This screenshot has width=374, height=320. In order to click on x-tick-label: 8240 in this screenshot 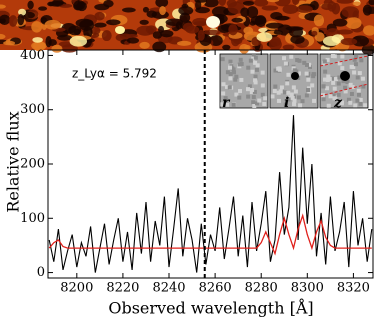, I will do `click(168, 288)`.